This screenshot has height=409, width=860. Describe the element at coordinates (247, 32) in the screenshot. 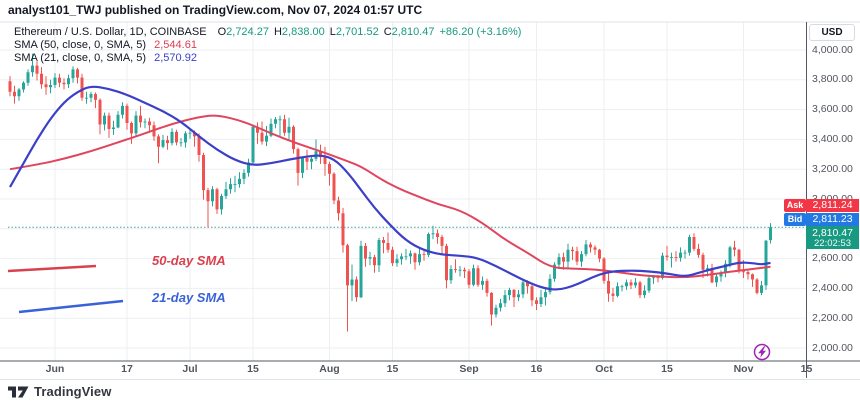

I see `ohlc-value: 2,724.27` at that location.